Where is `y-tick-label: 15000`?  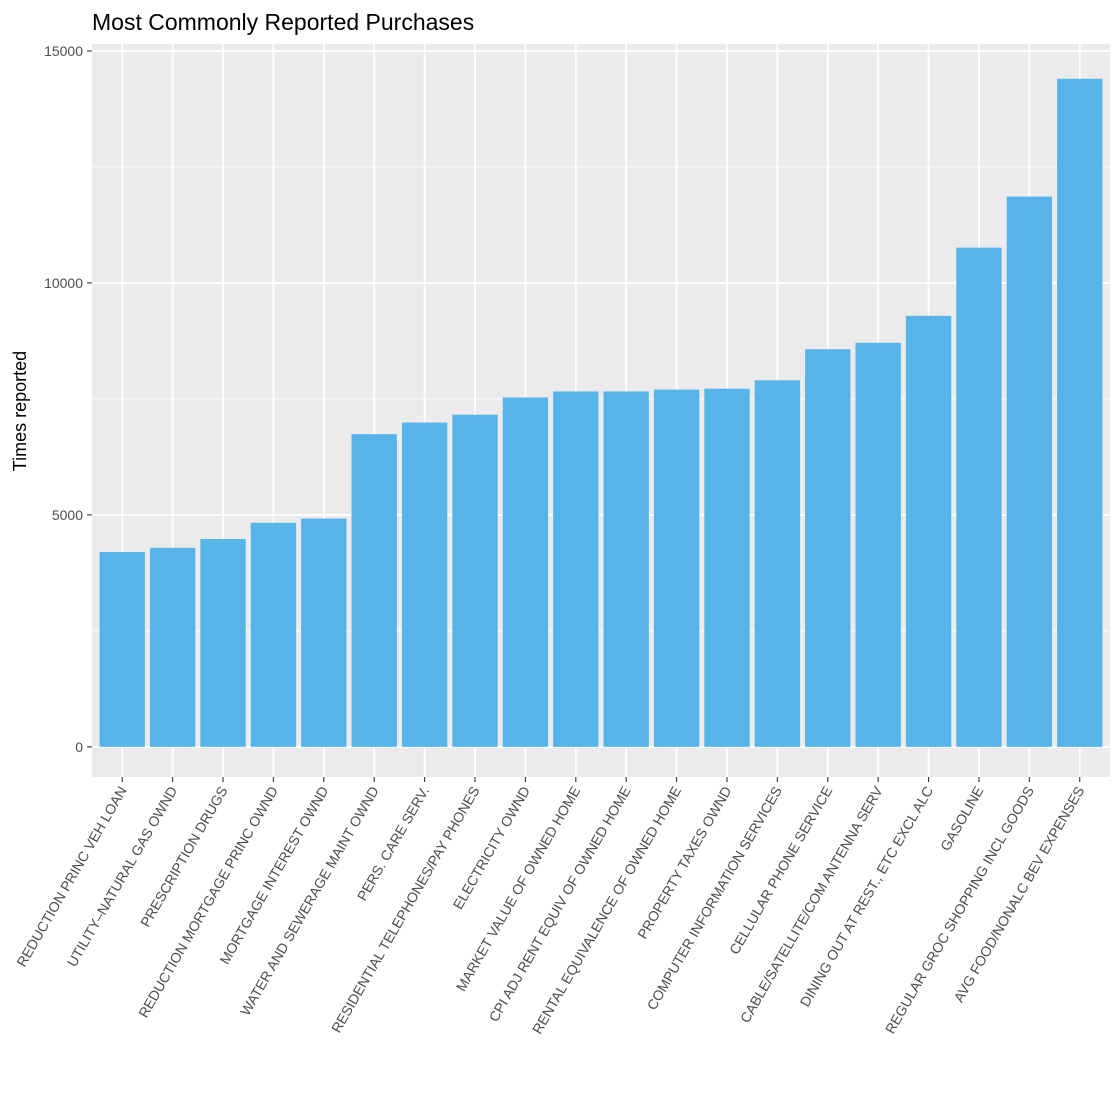
y-tick-label: 15000 is located at coordinates (63, 51).